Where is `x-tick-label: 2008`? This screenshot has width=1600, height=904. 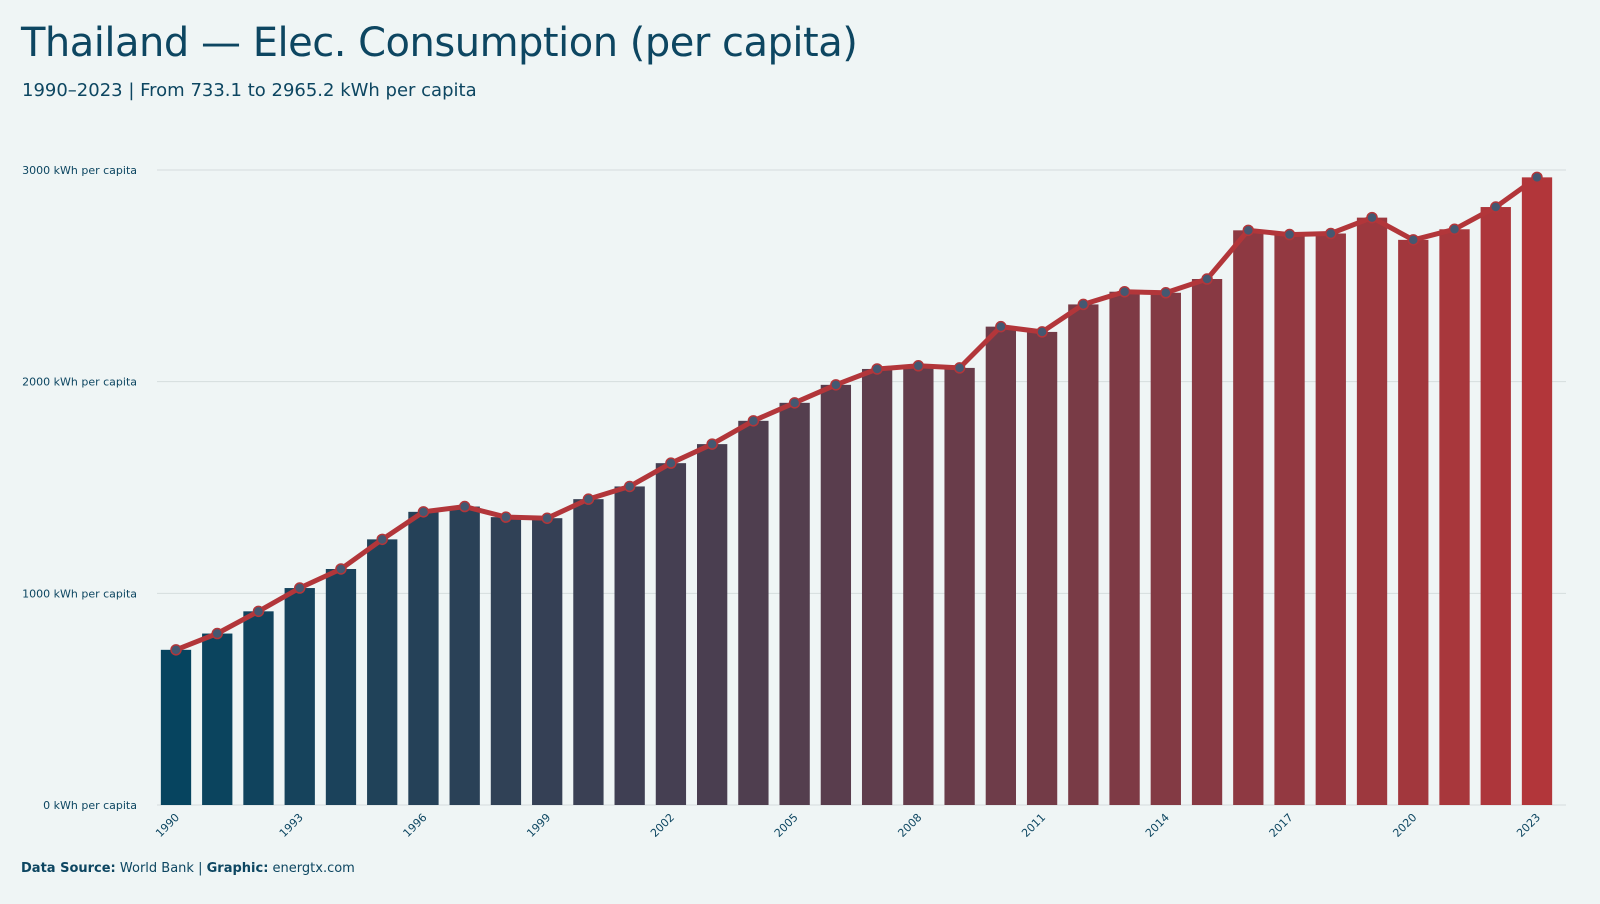 x-tick-label: 2008 is located at coordinates (909, 825).